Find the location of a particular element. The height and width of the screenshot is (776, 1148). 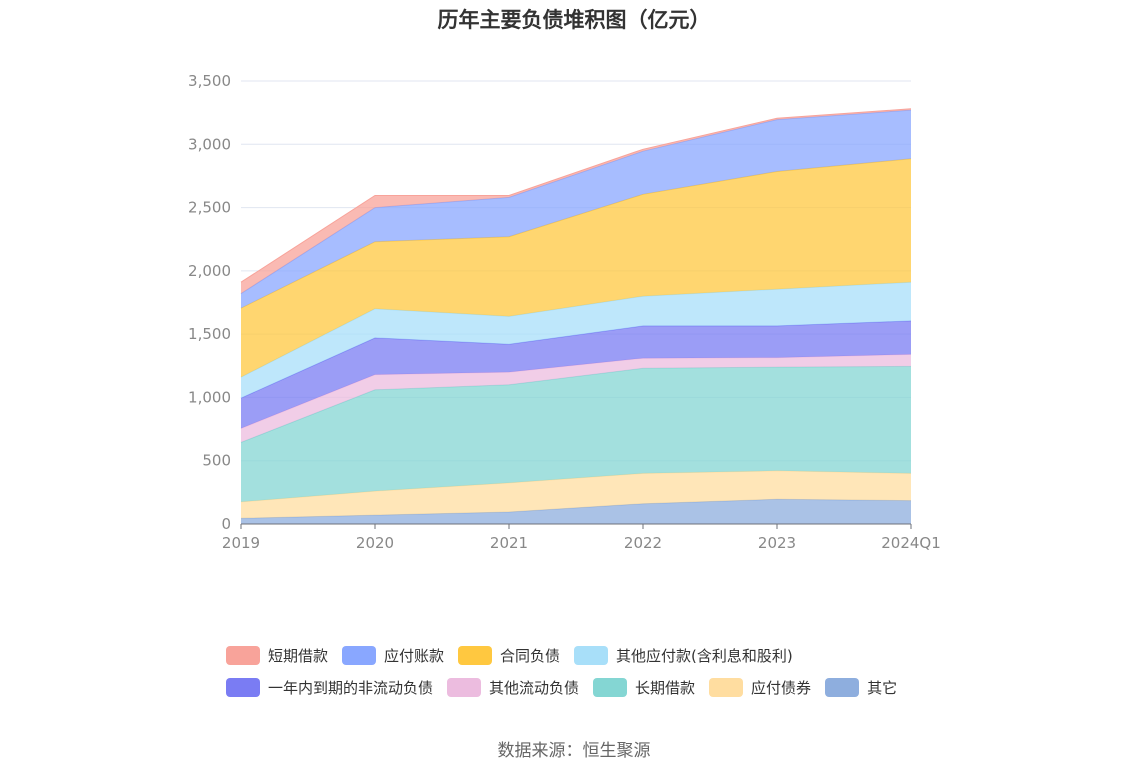

area-series-其他流动负债 is located at coordinates (576, 398).